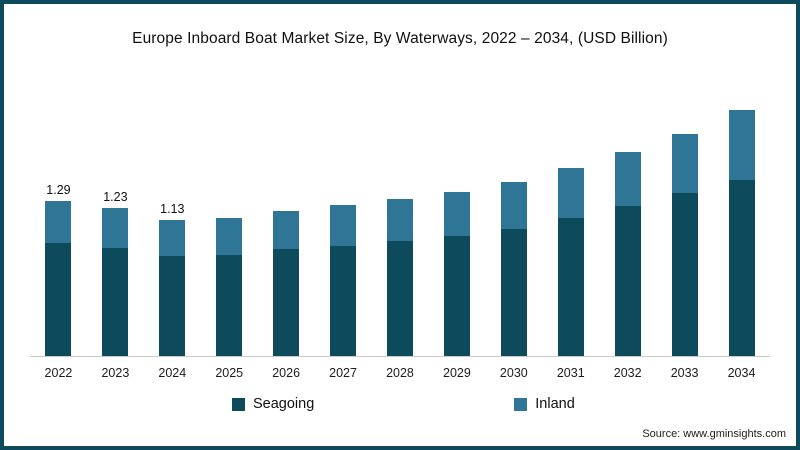 The height and width of the screenshot is (450, 800). Describe the element at coordinates (58, 373) in the screenshot. I see `x-tick-label-2022: 2022` at that location.